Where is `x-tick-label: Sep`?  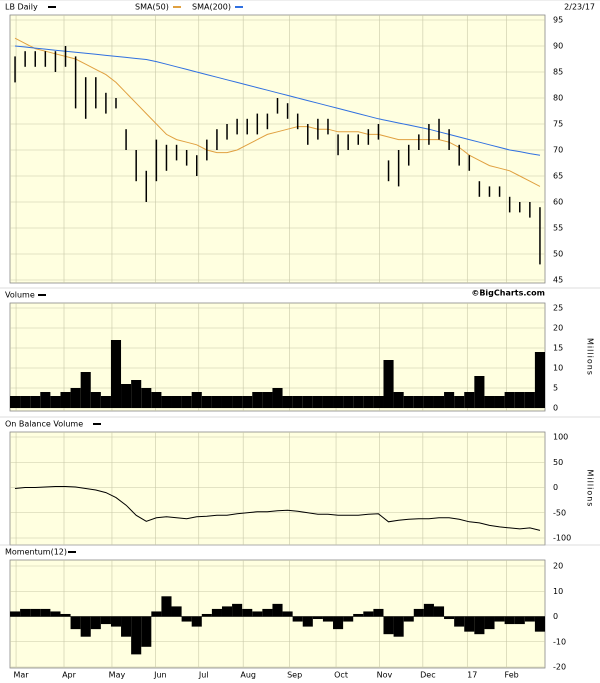
x-tick-label: Sep is located at coordinates (294, 675).